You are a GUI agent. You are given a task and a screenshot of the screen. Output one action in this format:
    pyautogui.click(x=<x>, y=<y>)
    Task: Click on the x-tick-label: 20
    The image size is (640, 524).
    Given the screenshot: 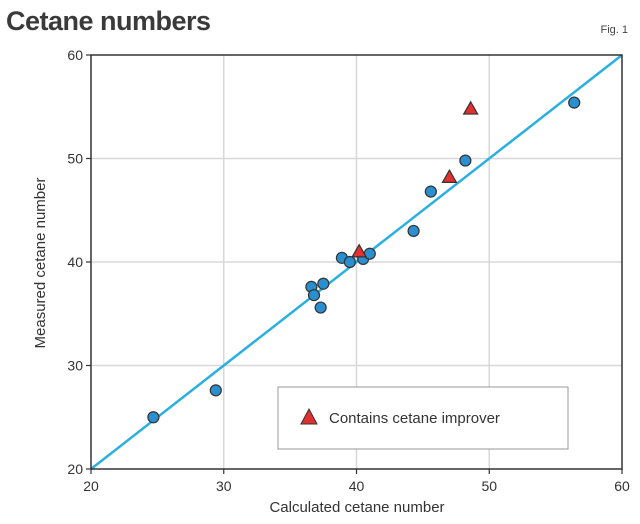 What is the action you would take?
    pyautogui.click(x=91, y=486)
    